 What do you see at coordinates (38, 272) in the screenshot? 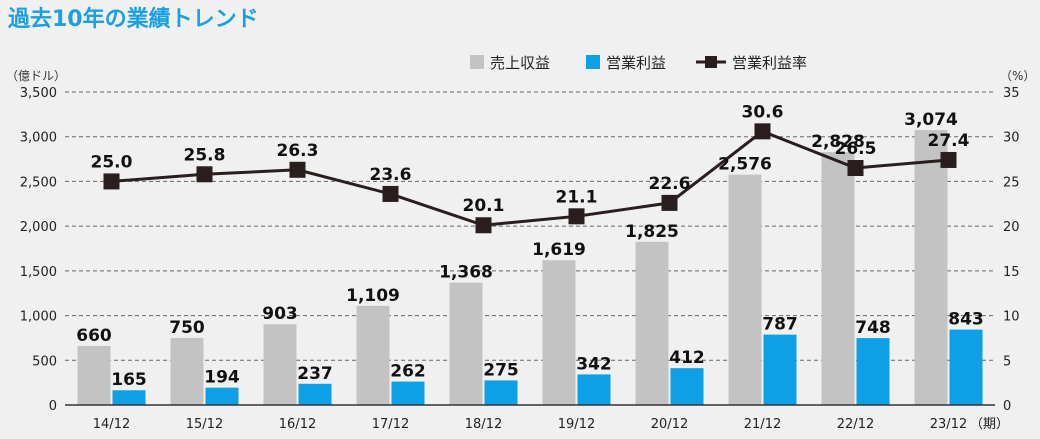
I see `y-left-tick-label: 1,500` at bounding box center [38, 272].